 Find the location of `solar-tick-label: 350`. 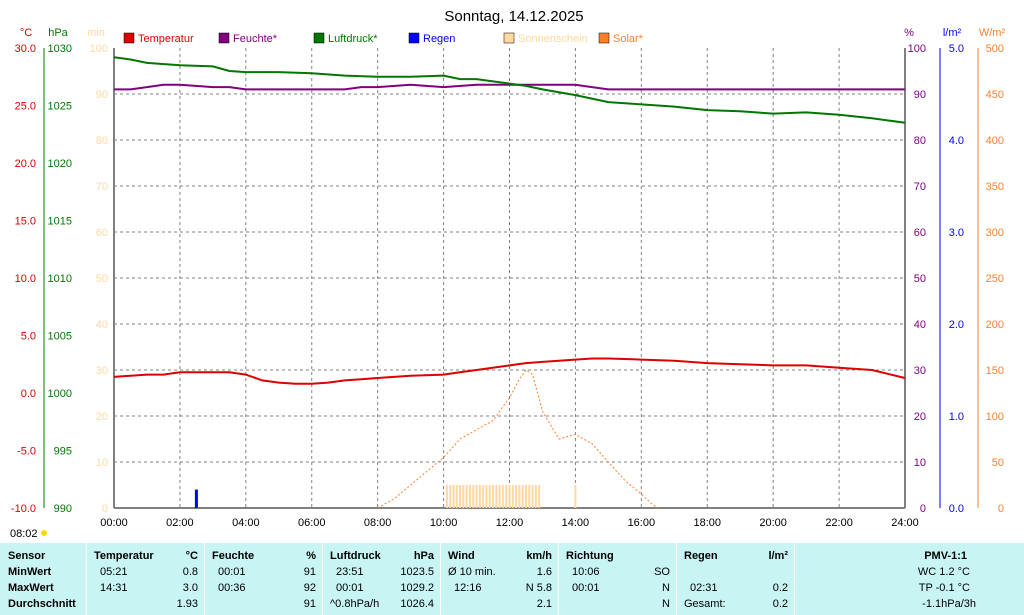

solar-tick-label: 350 is located at coordinates (995, 187).